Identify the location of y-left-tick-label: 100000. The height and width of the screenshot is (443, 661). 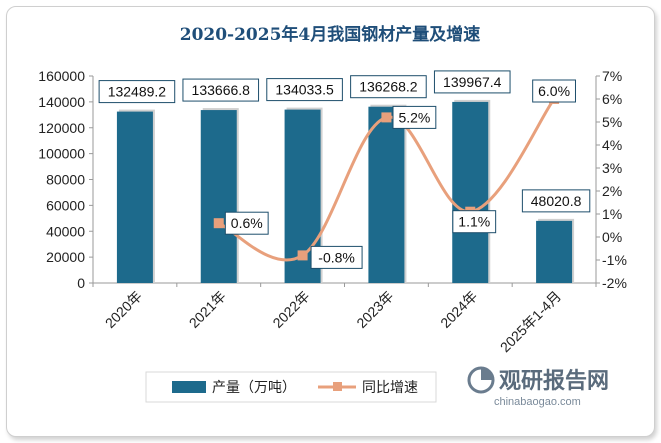
(61, 154).